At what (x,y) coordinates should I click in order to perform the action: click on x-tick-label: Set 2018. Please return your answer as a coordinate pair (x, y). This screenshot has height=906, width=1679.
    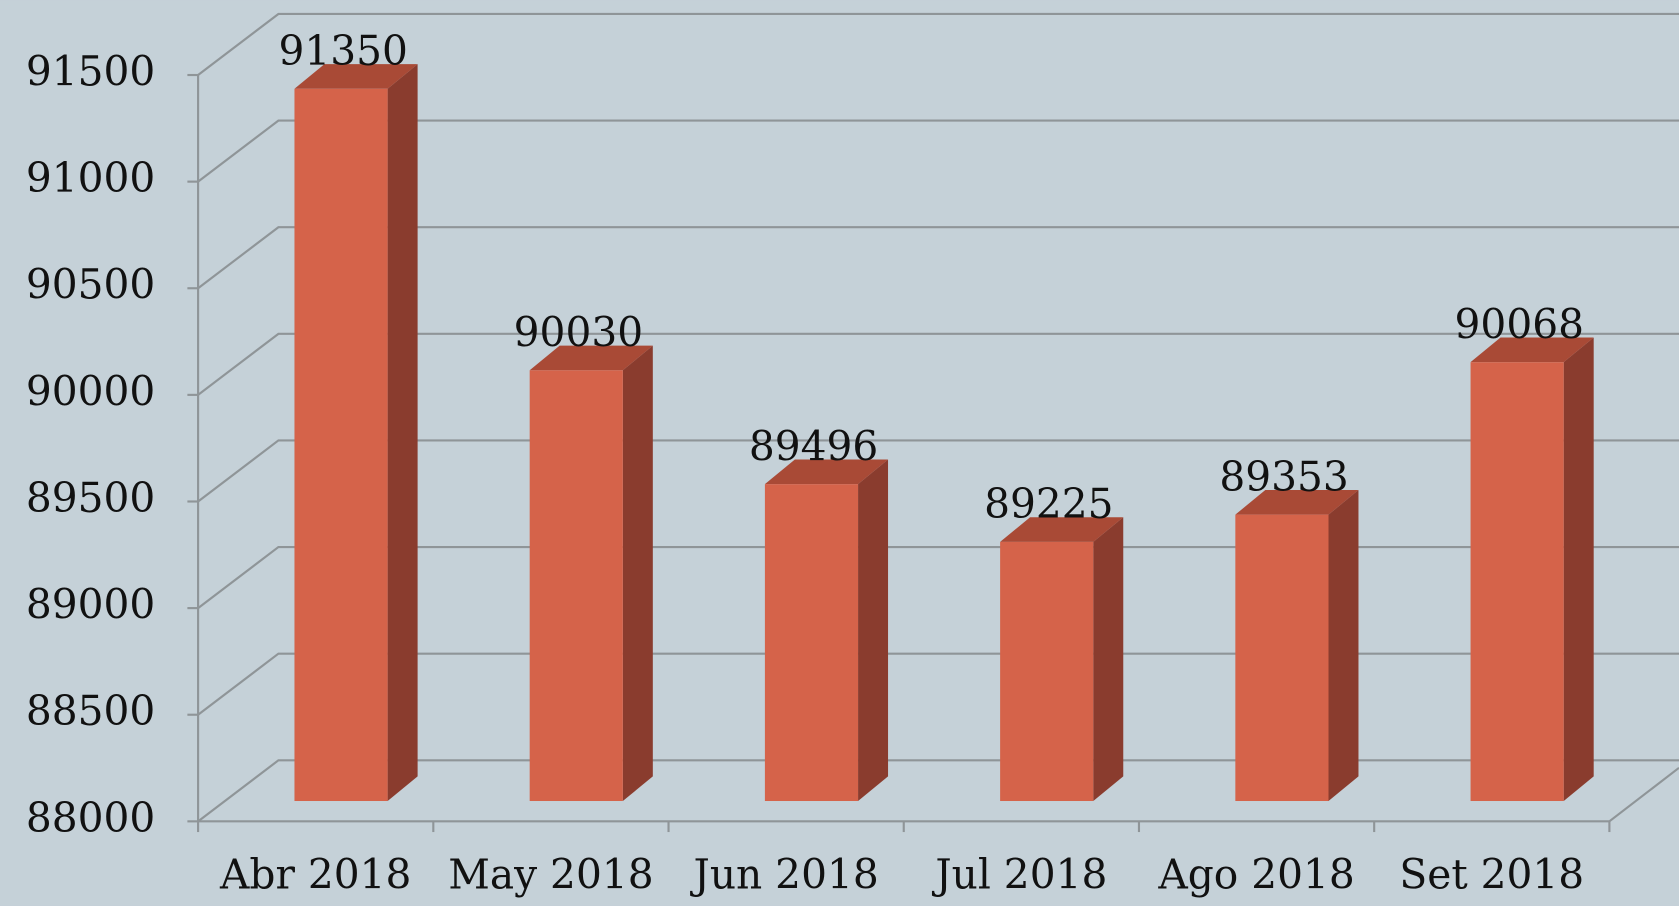
    Looking at the image, I should click on (1491, 875).